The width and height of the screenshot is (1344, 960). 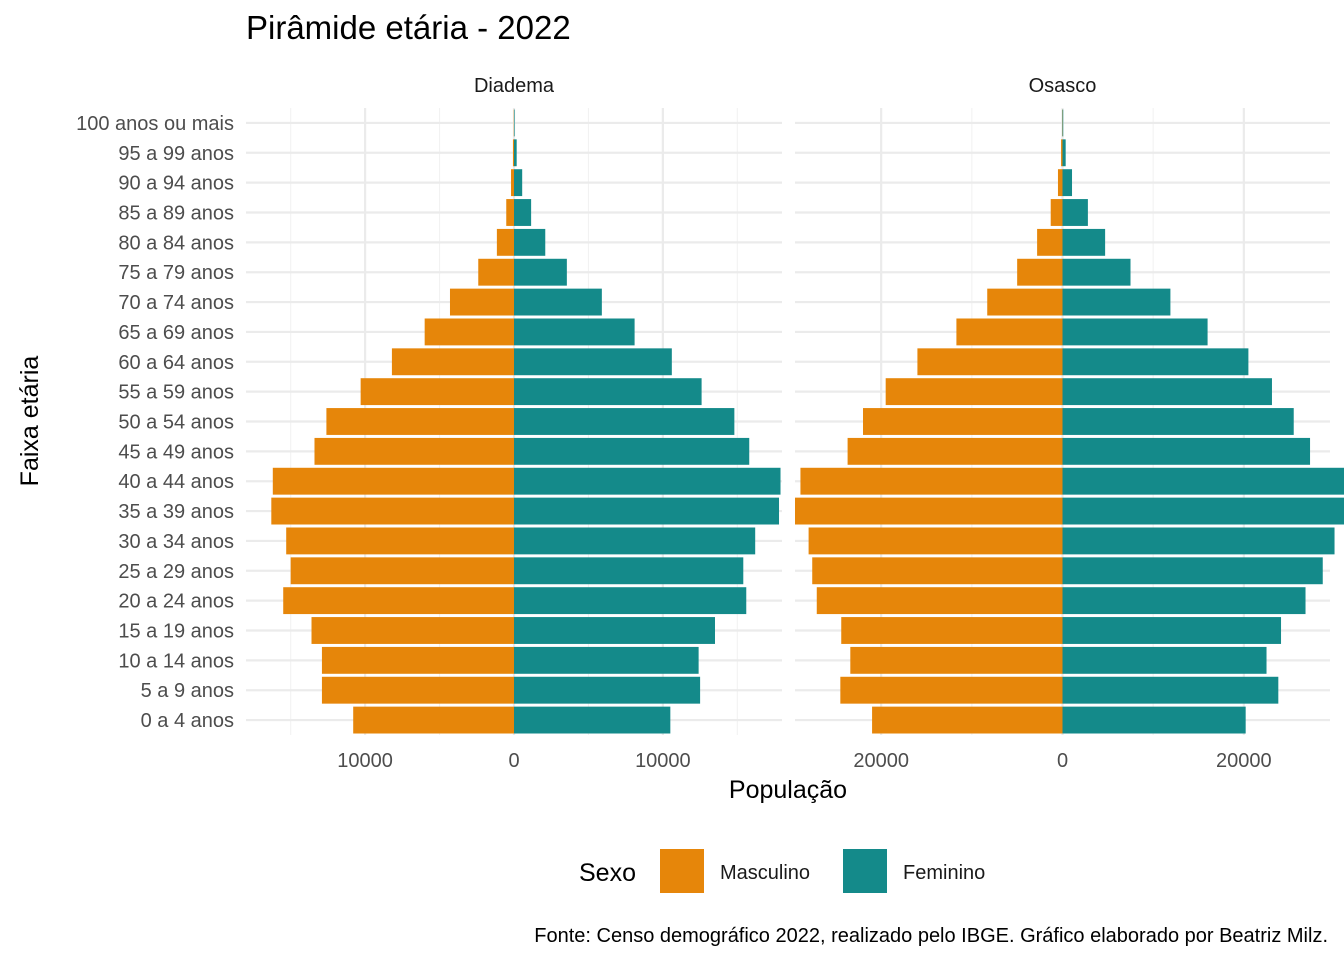 What do you see at coordinates (417, 690) in the screenshot?
I see `bar-masculino-diadema-5-a-9-anos` at bounding box center [417, 690].